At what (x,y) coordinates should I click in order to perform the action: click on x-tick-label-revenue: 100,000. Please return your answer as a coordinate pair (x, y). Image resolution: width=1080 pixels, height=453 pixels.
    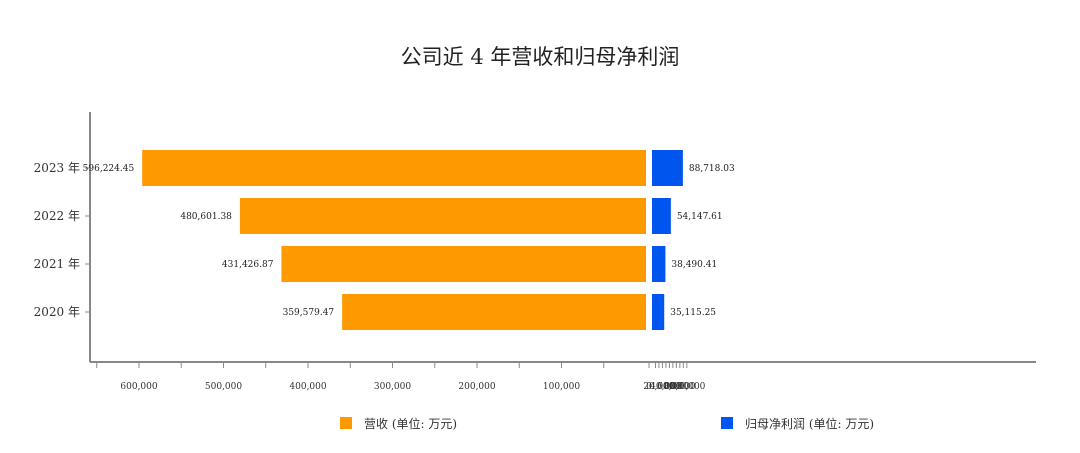
    Looking at the image, I should click on (561, 387).